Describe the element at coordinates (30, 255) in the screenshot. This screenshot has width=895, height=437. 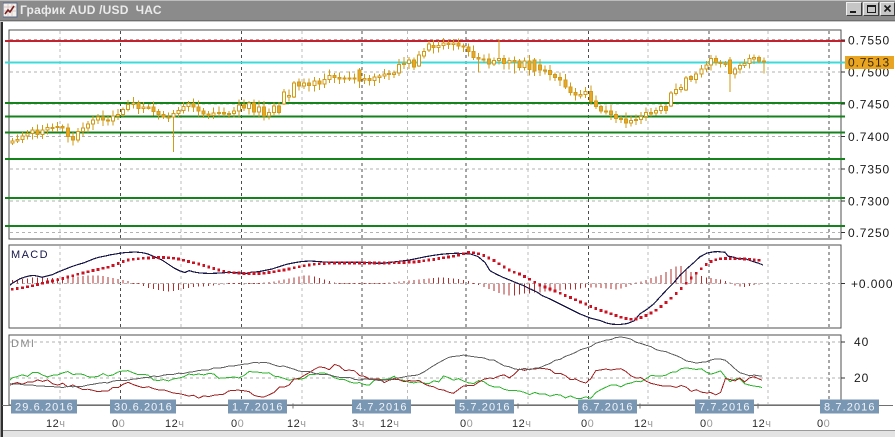
I see `svg-text: MACD` at that location.